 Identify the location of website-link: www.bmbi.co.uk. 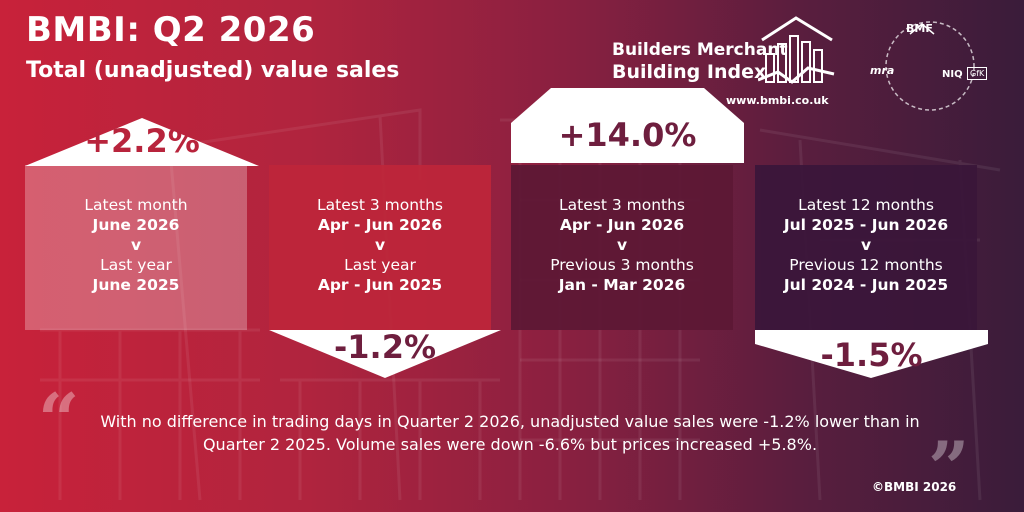
(777, 100).